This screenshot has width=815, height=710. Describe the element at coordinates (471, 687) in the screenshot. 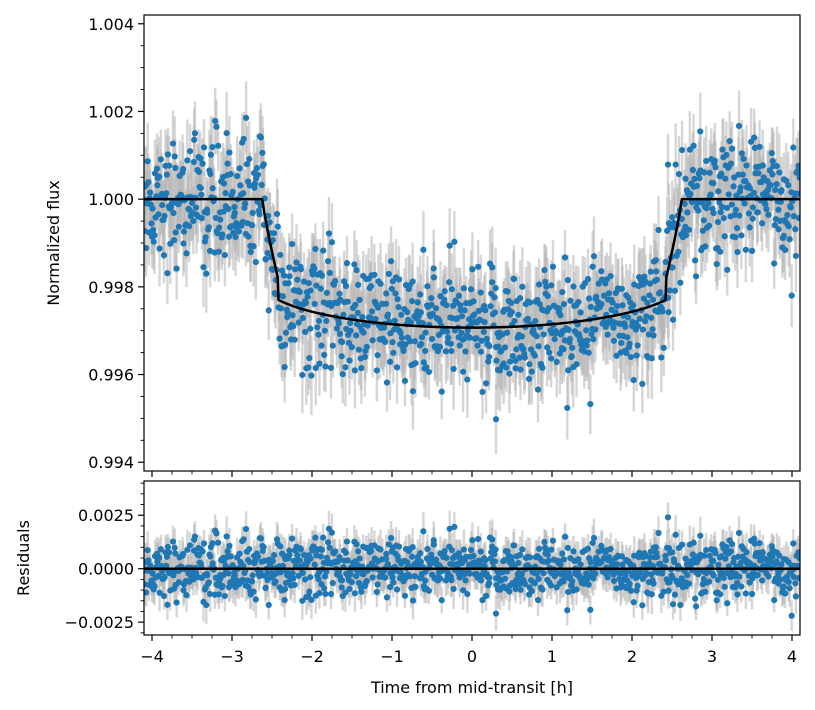

I see `x-axis-label: Time from mid-transit [h]` at that location.